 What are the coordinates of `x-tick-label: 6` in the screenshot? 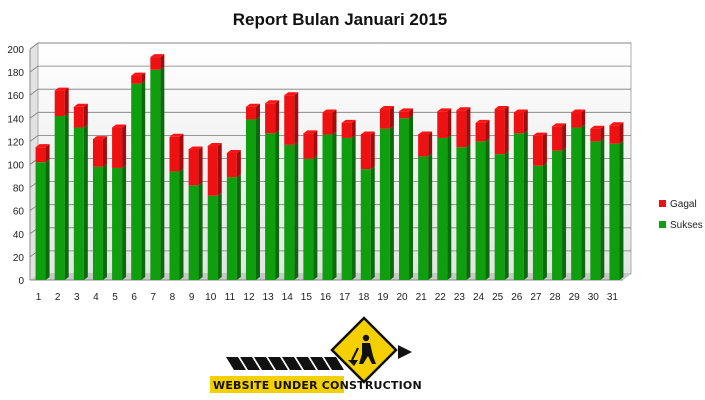 It's located at (134, 297).